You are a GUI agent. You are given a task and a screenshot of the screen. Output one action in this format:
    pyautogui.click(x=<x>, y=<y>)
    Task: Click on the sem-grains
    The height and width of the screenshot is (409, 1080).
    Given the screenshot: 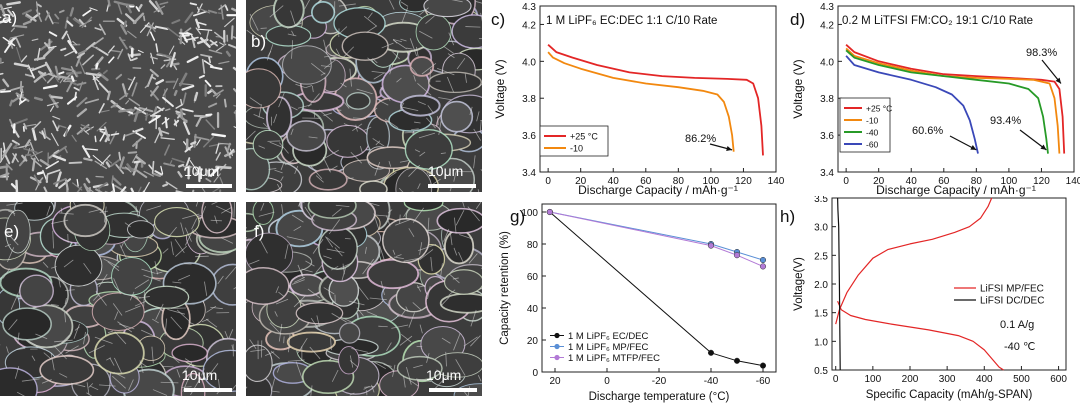 What is the action you would take?
    pyautogui.click(x=364, y=299)
    